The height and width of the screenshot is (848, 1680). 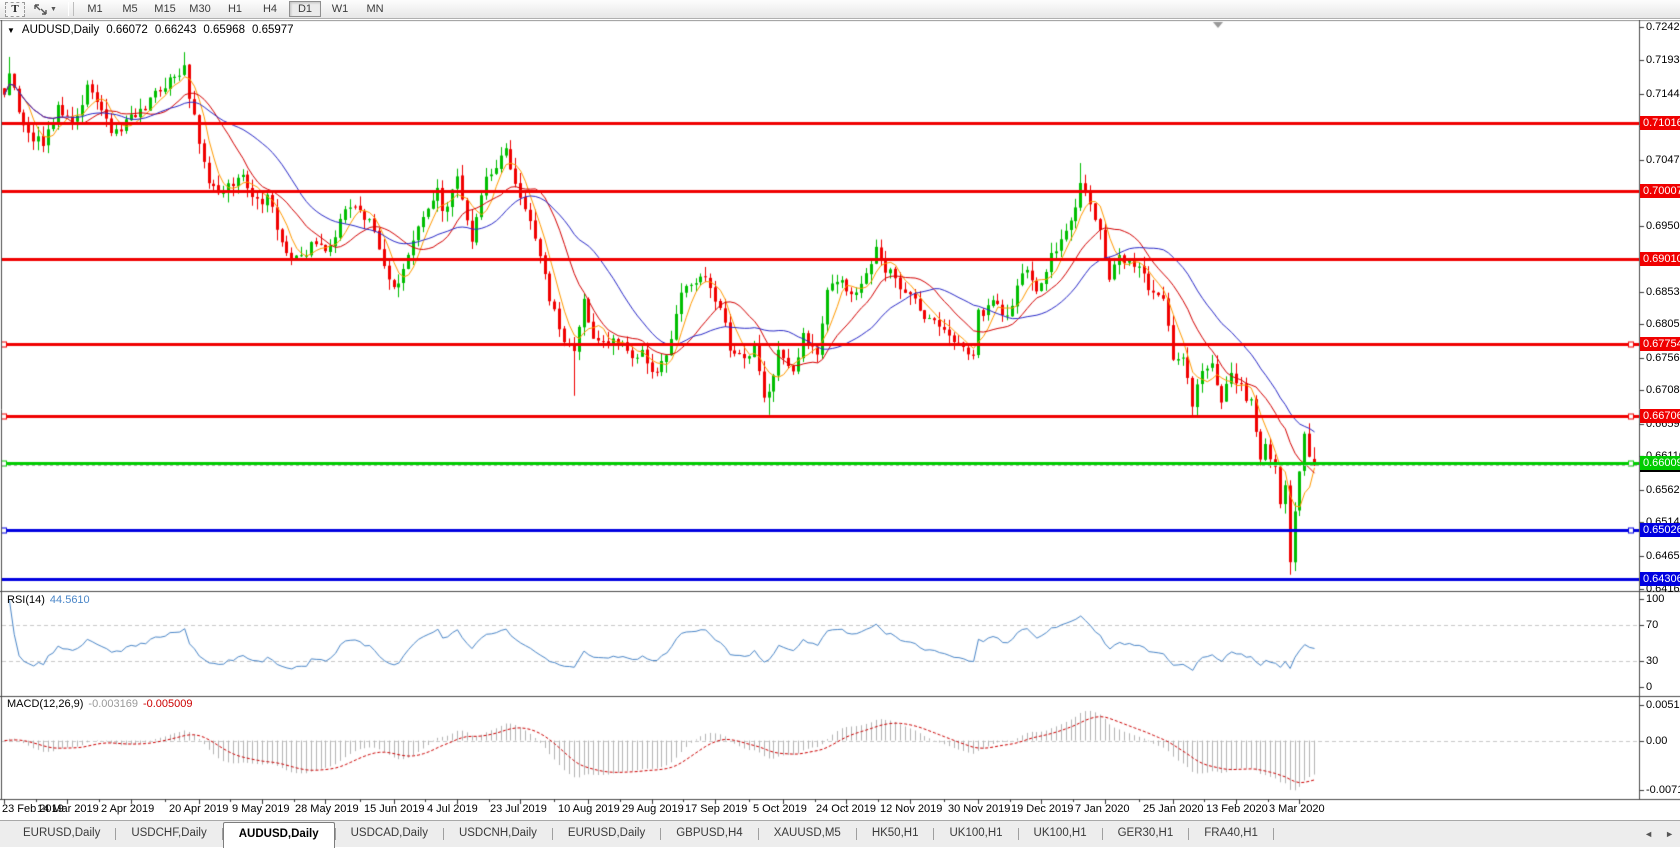 I want to click on date-label: 23 Feb 2019, so click(x=33, y=809).